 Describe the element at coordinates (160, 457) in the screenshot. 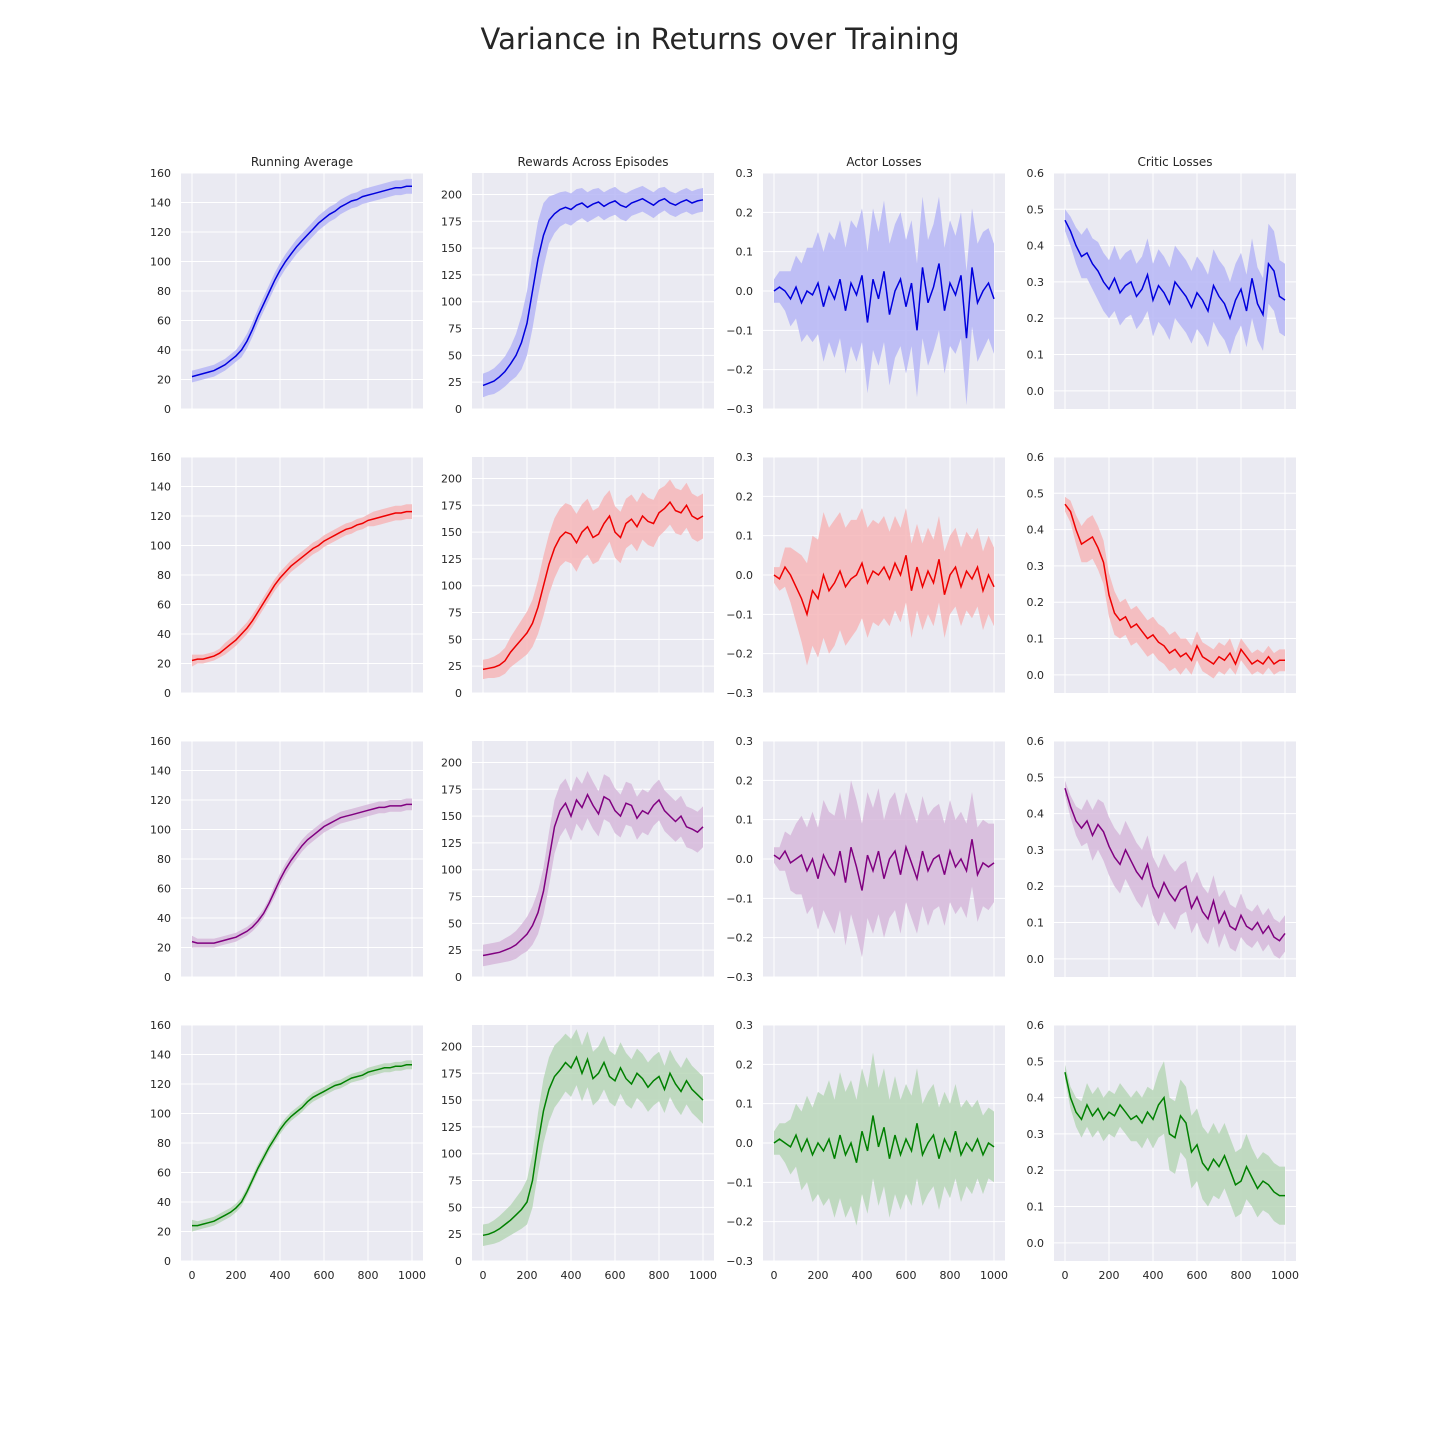

I see `y-tick-label: 160` at that location.